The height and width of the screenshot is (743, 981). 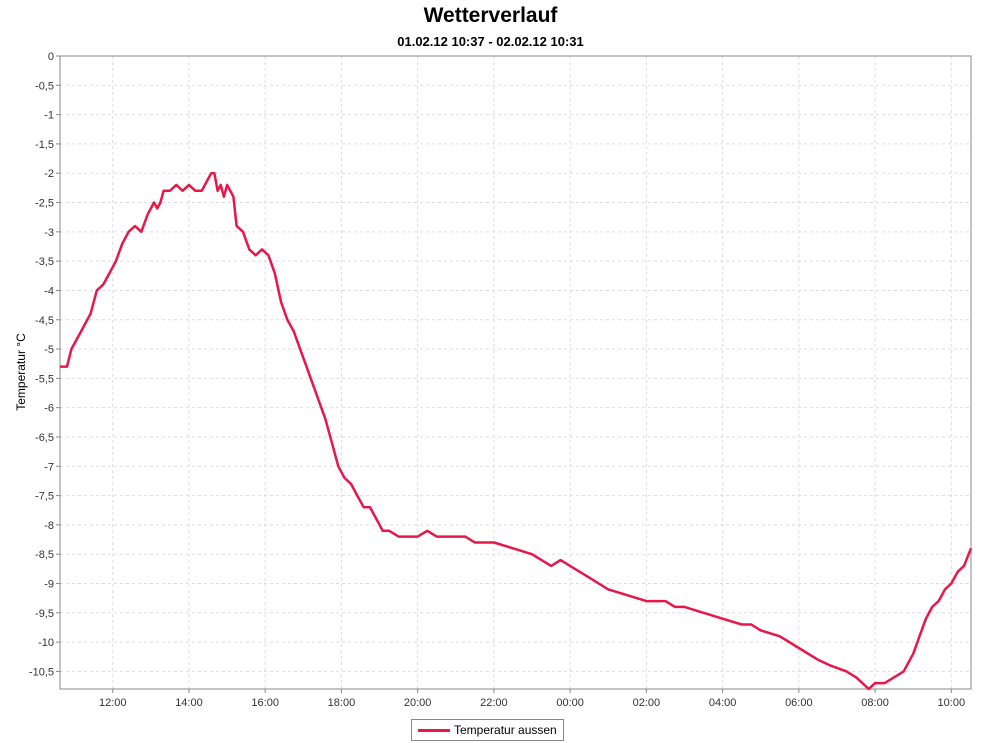 What do you see at coordinates (952, 703) in the screenshot?
I see `x-tick-label: 10:00` at bounding box center [952, 703].